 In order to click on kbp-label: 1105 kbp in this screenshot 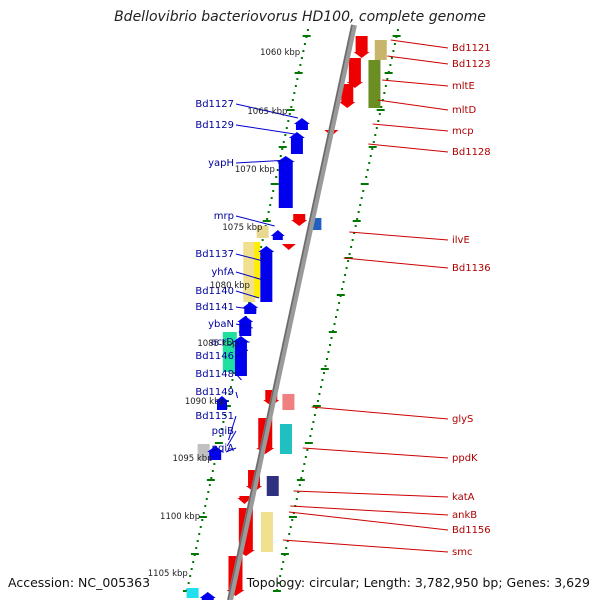, I will do `click(168, 574)`.